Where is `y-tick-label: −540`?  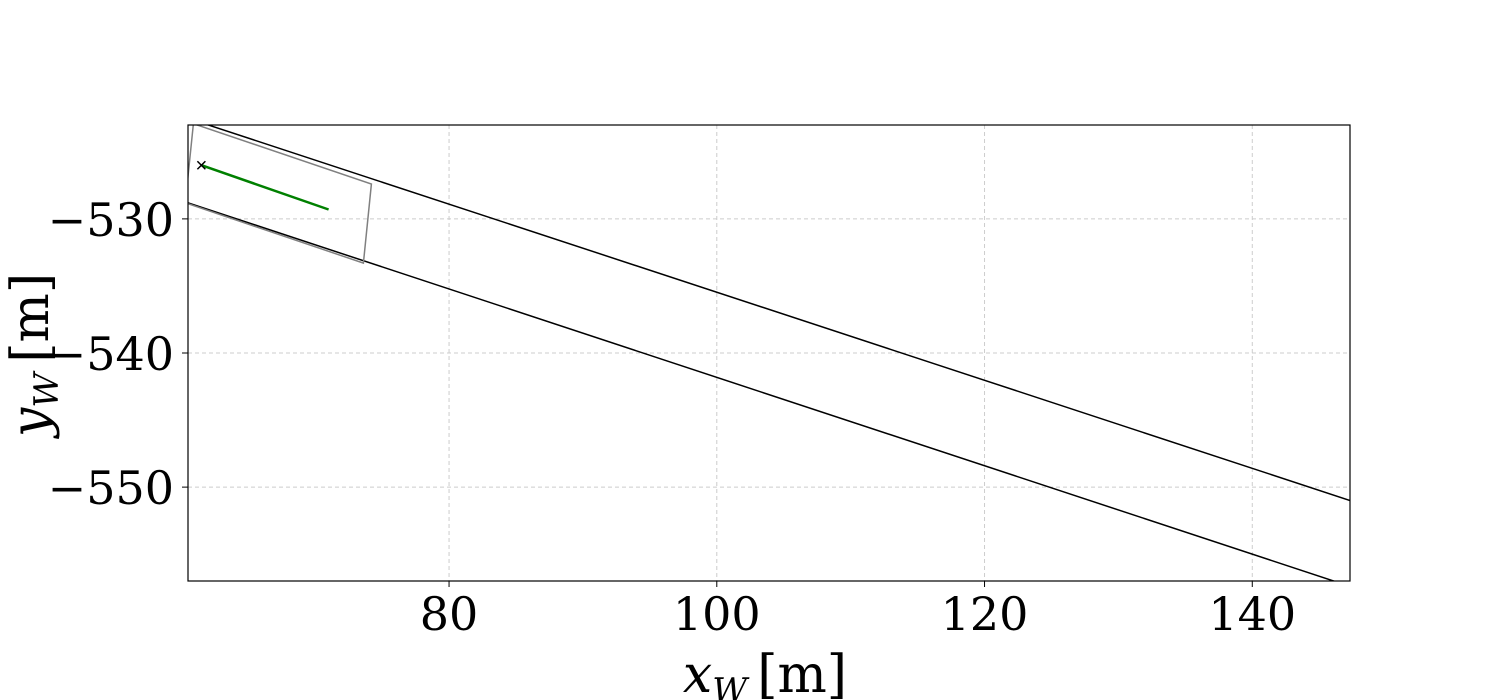
y-tick-label: −540 is located at coordinates (111, 354).